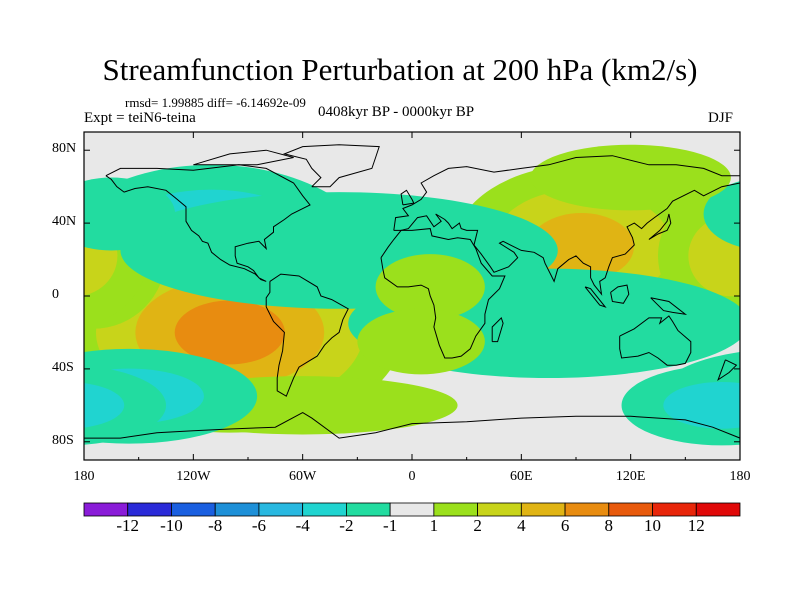 Image resolution: width=800 pixels, height=600 pixels. What do you see at coordinates (565, 525) in the screenshot?
I see `colorbar-label: 6` at bounding box center [565, 525].